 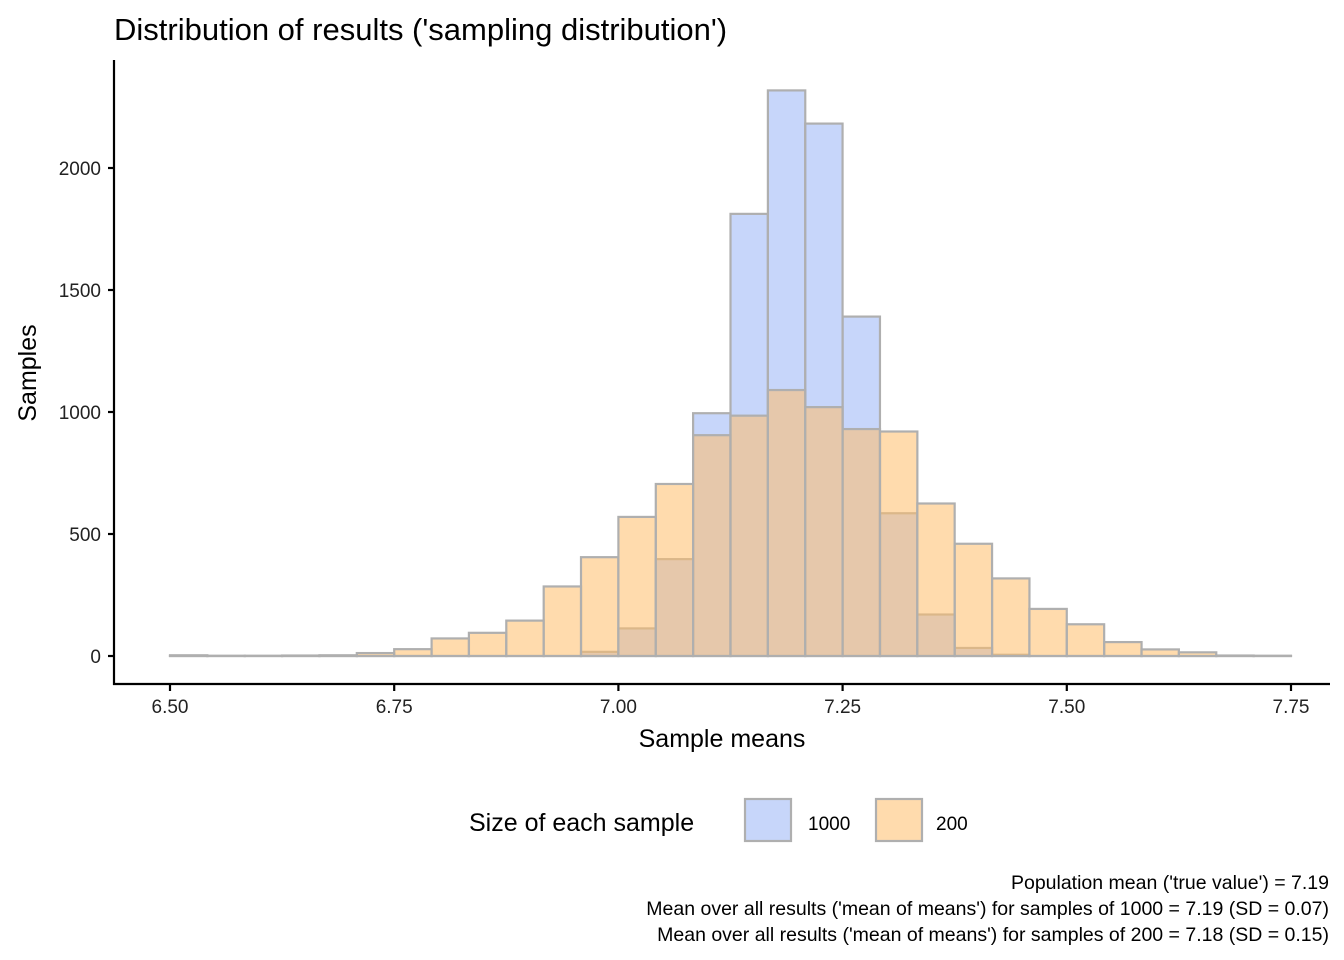 What do you see at coordinates (85, 535) in the screenshot?
I see `y-tick-label: 500` at bounding box center [85, 535].